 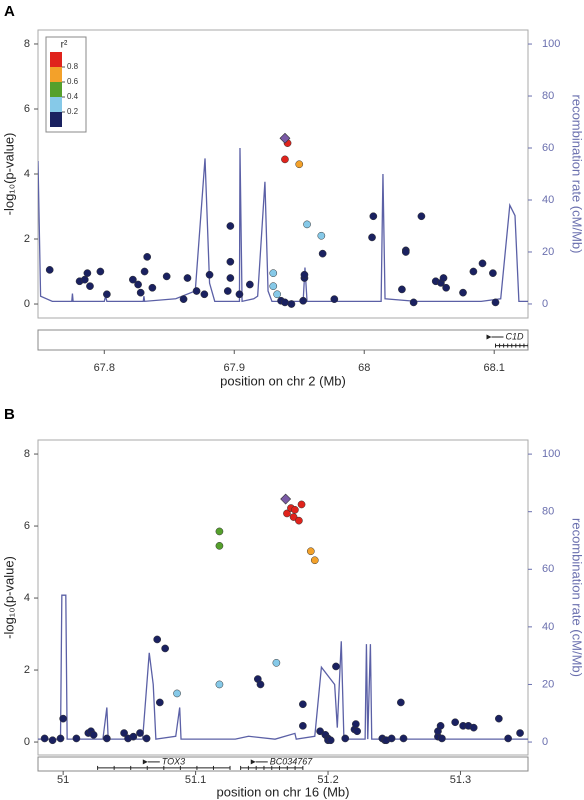 What do you see at coordinates (27, 598) in the screenshot?
I see `y-tick-label: 4` at bounding box center [27, 598].